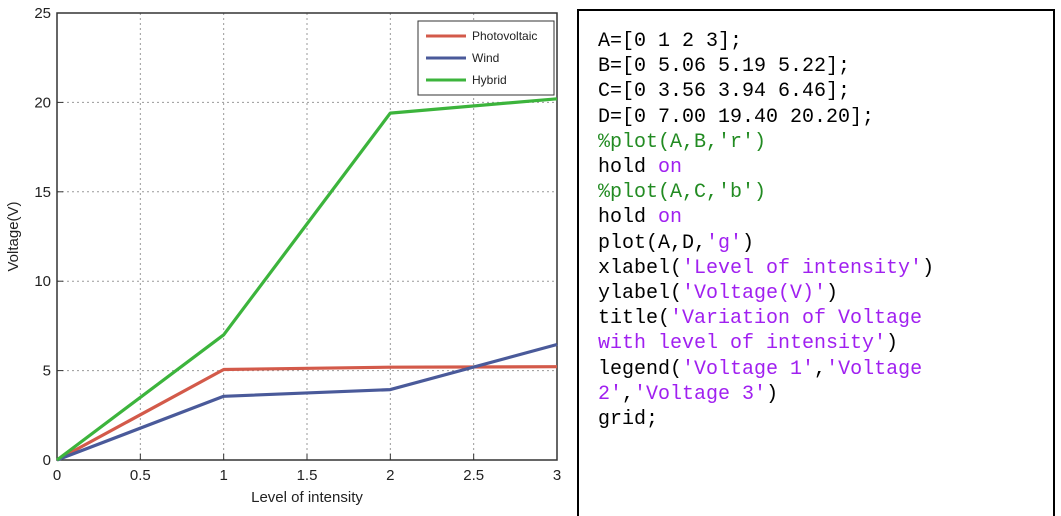 This screenshot has width=1061, height=516. I want to click on code-line: A=[0 1 2 3];, so click(825, 41).